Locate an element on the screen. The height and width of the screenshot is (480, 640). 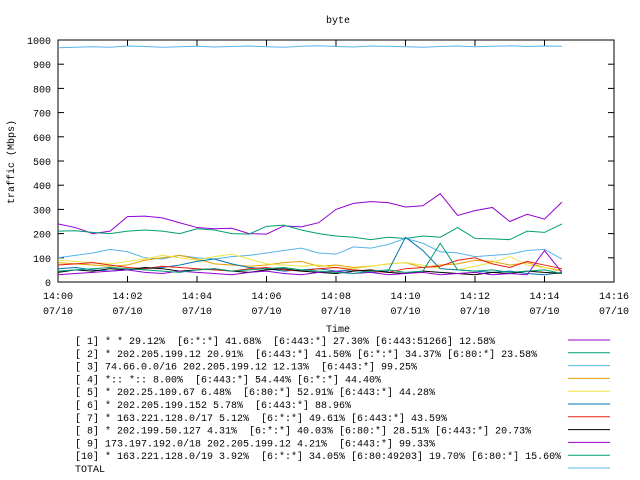
y-tick-label: 700 is located at coordinates (42, 115).